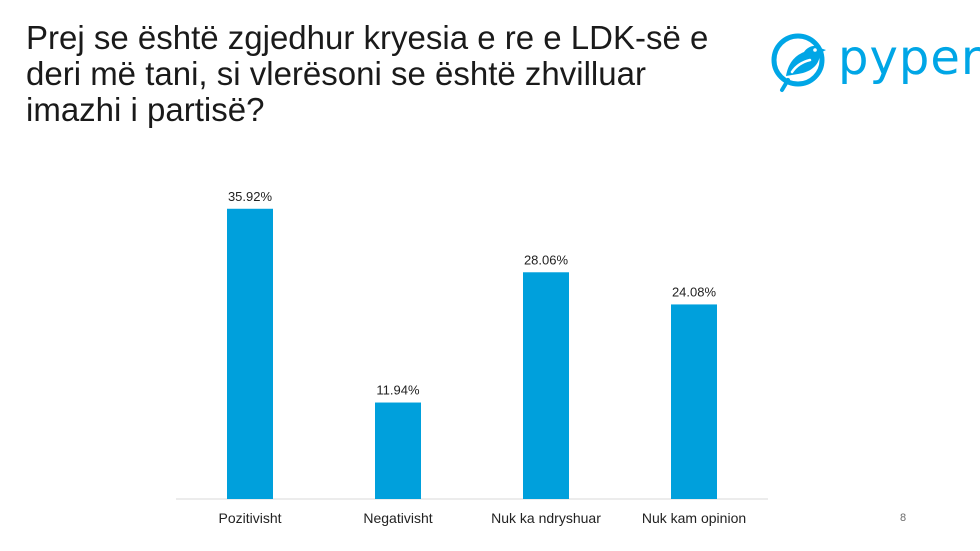 The height and width of the screenshot is (551, 980). Describe the element at coordinates (249, 518) in the screenshot. I see `category-label: Pozitivisht` at that location.